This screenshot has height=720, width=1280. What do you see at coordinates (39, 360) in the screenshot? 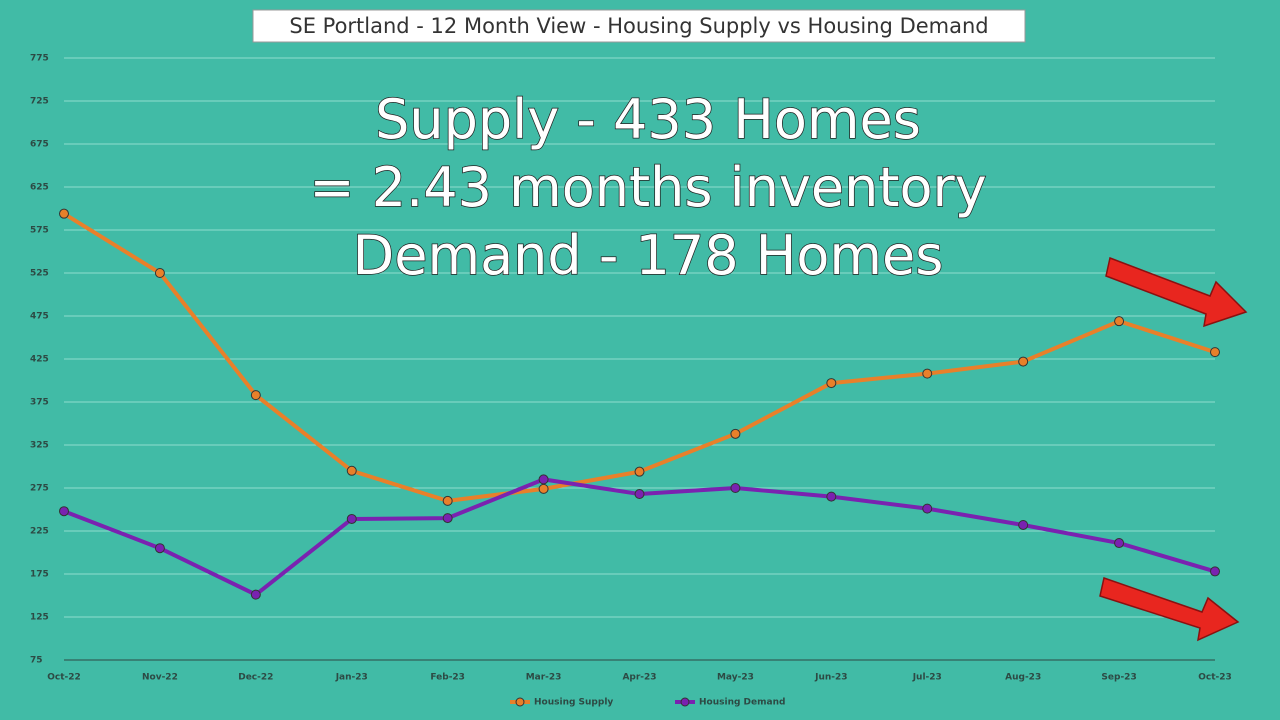
I see `y-tick-label: 425` at bounding box center [39, 360].